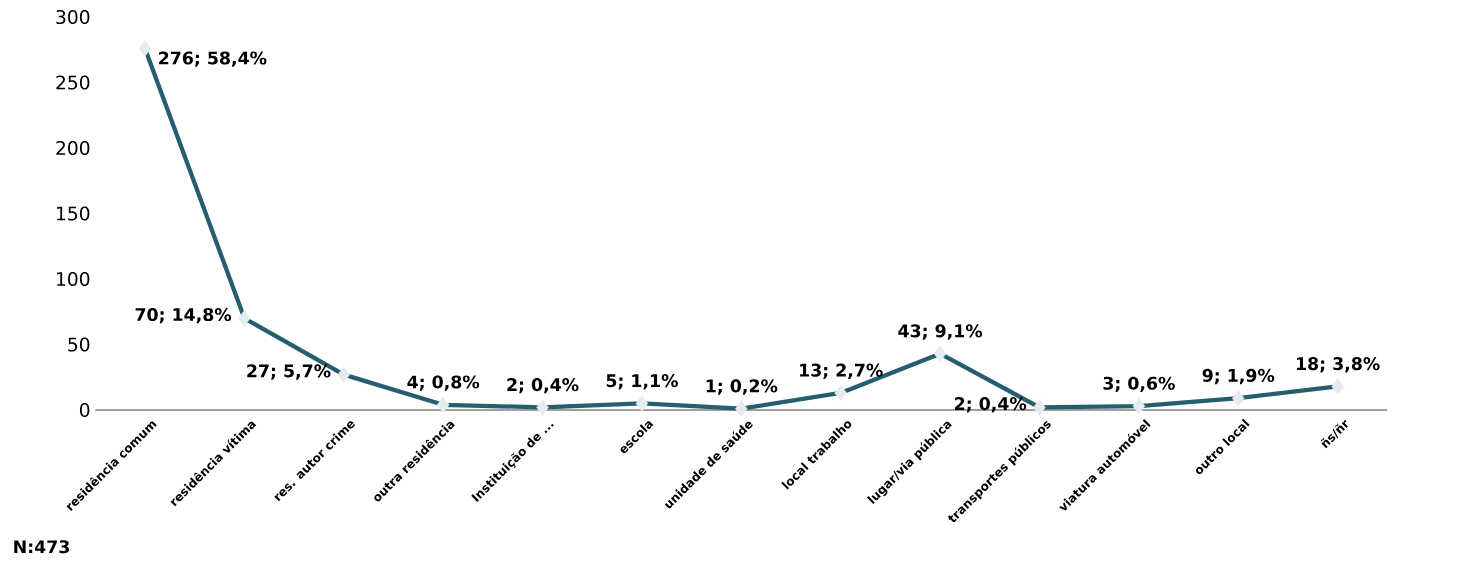 The width and height of the screenshot is (1475, 562). Describe the element at coordinates (73, 82) in the screenshot. I see `y-tick-label: 250` at that location.